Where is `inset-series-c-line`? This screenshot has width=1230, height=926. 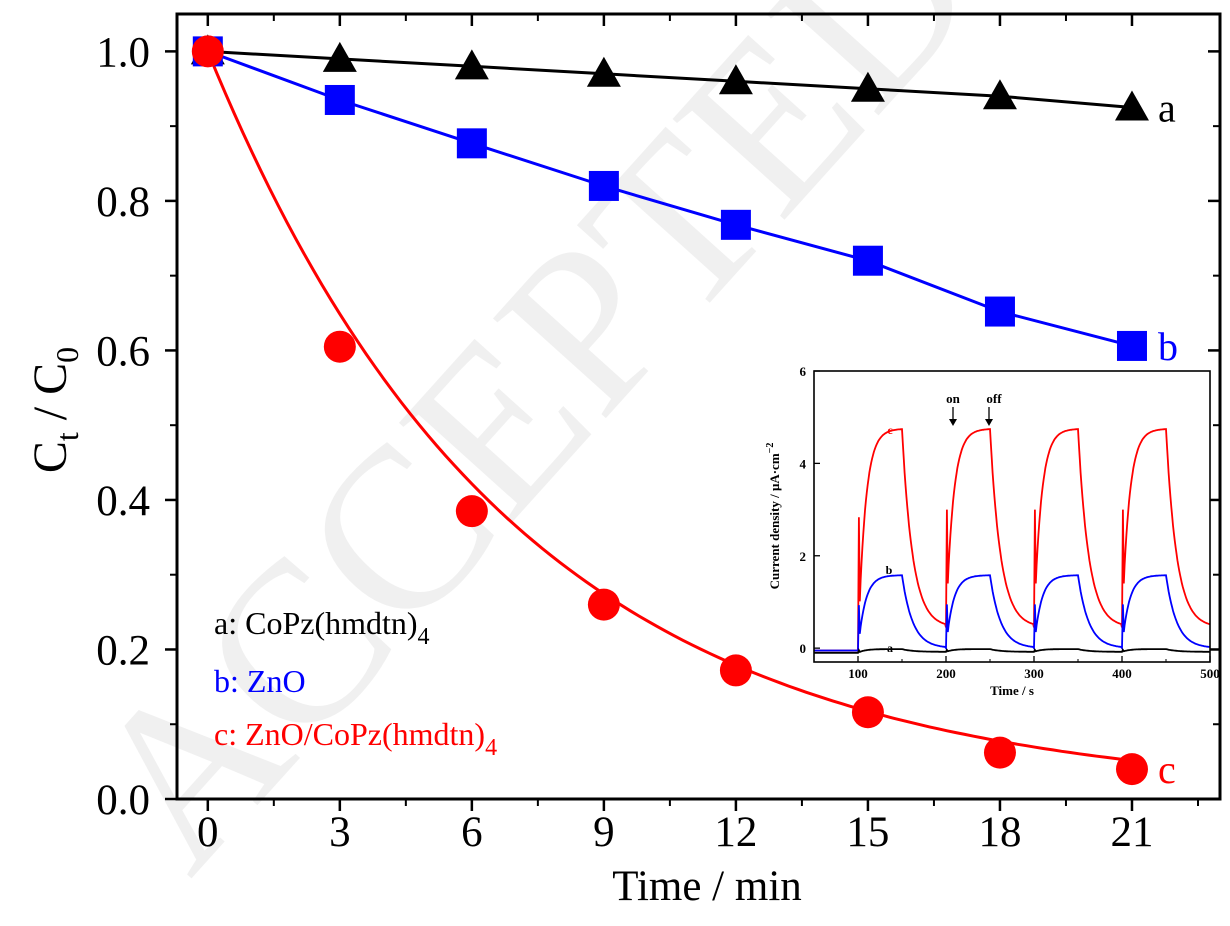
inset-series-c-line is located at coordinates (1012, 540).